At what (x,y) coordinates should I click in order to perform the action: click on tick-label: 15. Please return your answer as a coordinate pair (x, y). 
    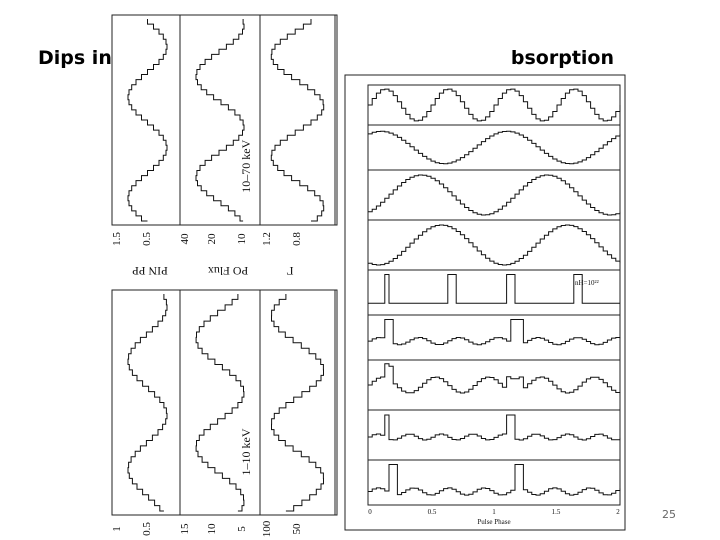
    Looking at the image, I should click on (185, 529).